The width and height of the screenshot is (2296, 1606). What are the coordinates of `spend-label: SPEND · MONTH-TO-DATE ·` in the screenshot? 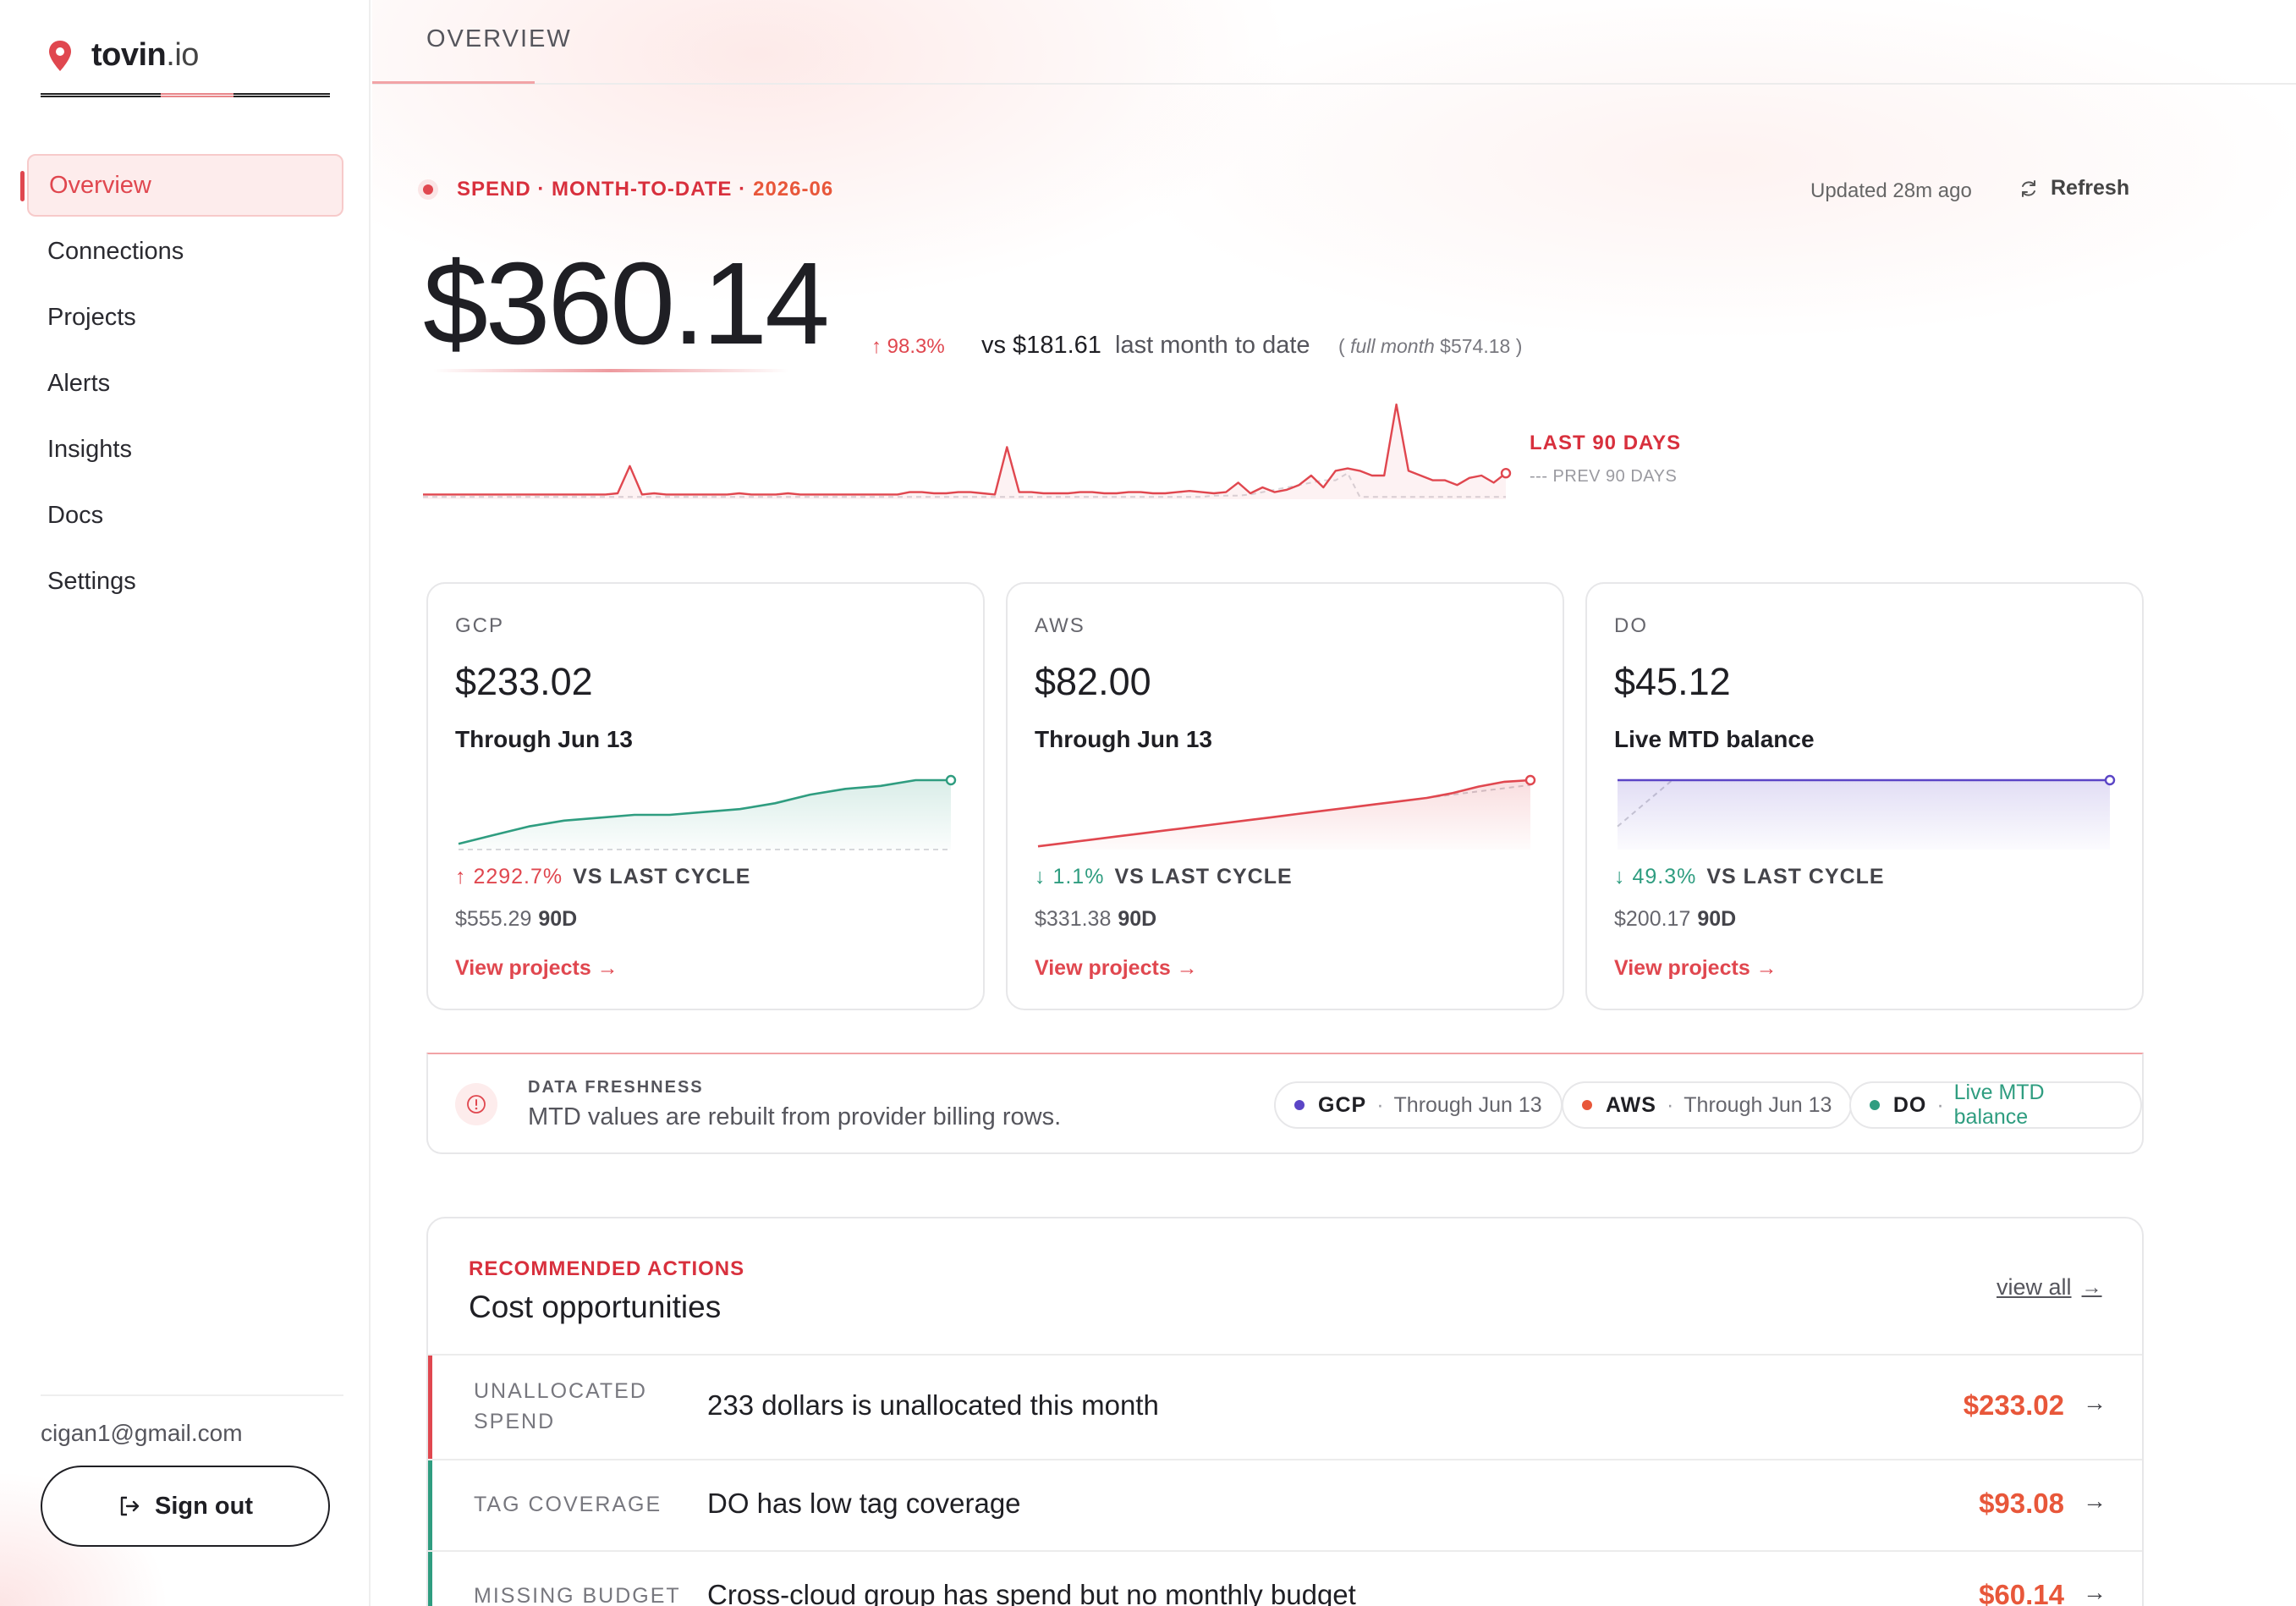 It's located at (602, 189).